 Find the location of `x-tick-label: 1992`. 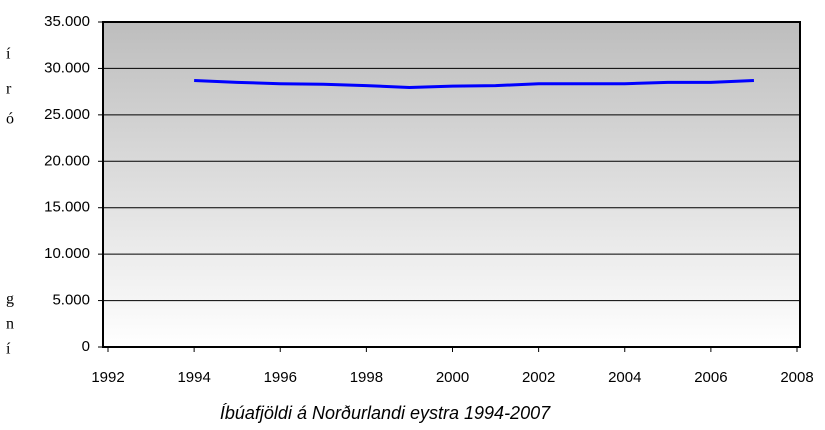

x-tick-label: 1992 is located at coordinates (107, 377).